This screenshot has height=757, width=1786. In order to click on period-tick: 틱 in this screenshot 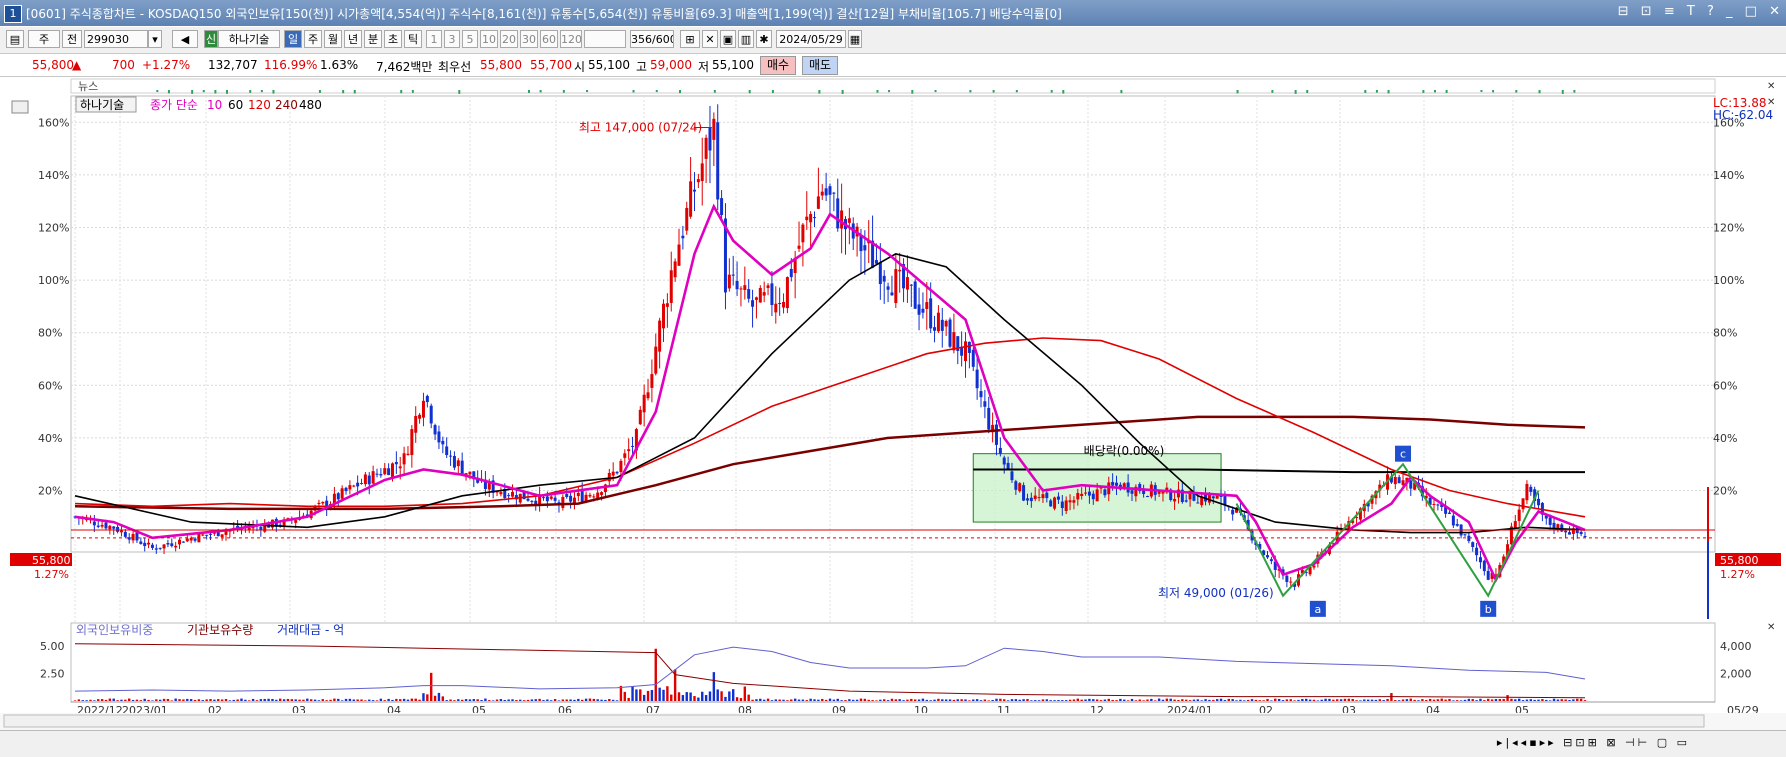, I will do `click(413, 39)`.